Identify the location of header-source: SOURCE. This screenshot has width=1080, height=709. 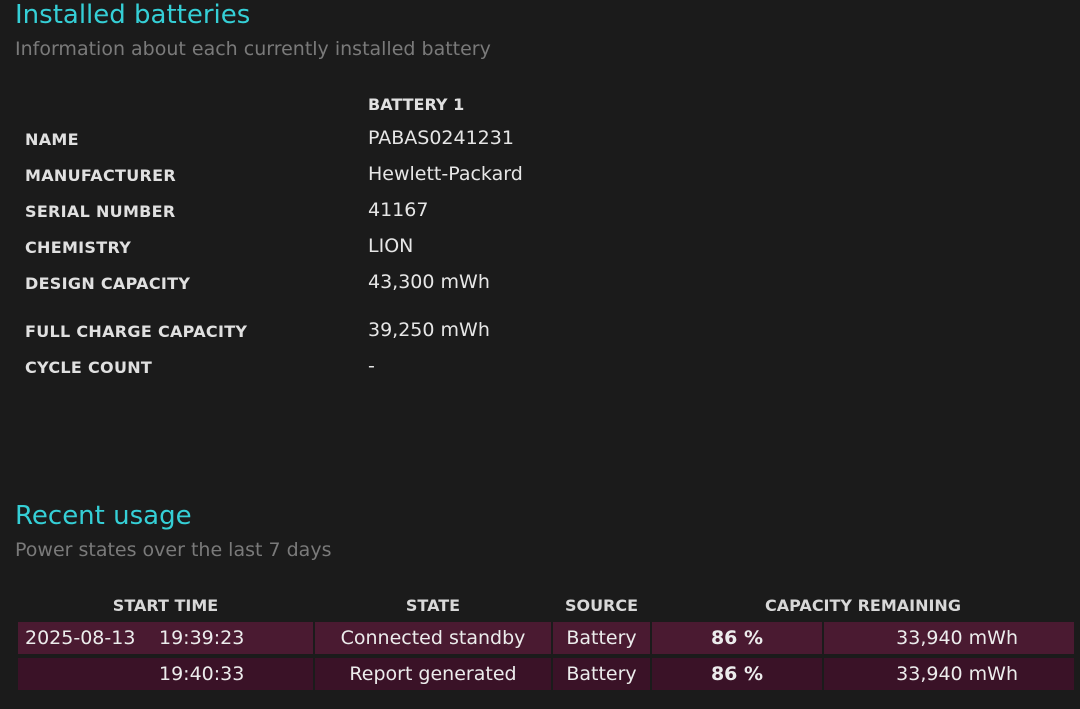
(601, 605).